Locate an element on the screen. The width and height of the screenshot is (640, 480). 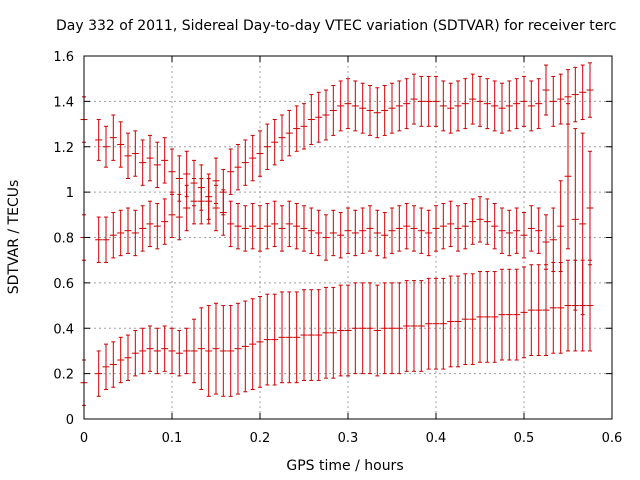
y-tick-label: 0.4 is located at coordinates (63, 329).